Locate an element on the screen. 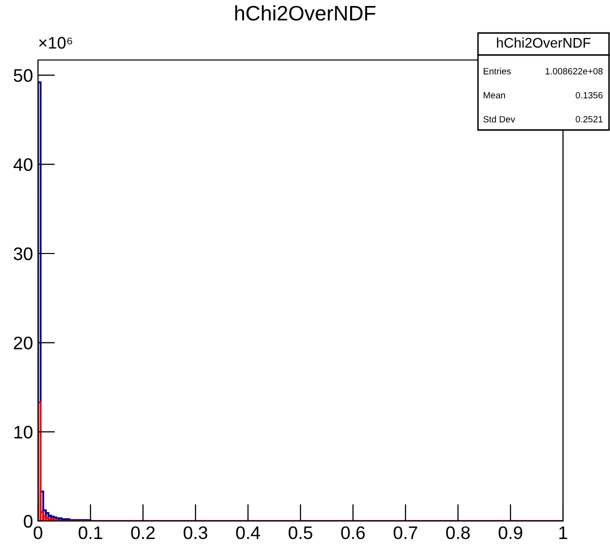 The width and height of the screenshot is (610, 544). x-tick-label: 0.4 is located at coordinates (248, 533).